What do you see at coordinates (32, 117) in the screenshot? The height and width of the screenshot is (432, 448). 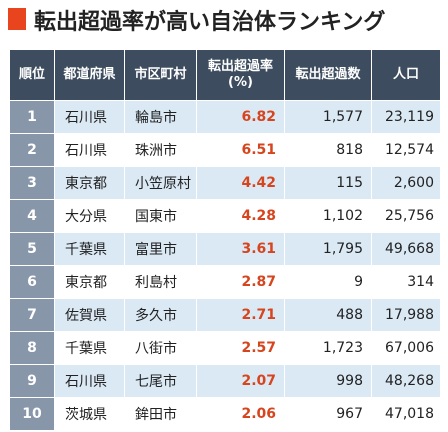 I see `rank-cell: 1` at bounding box center [32, 117].